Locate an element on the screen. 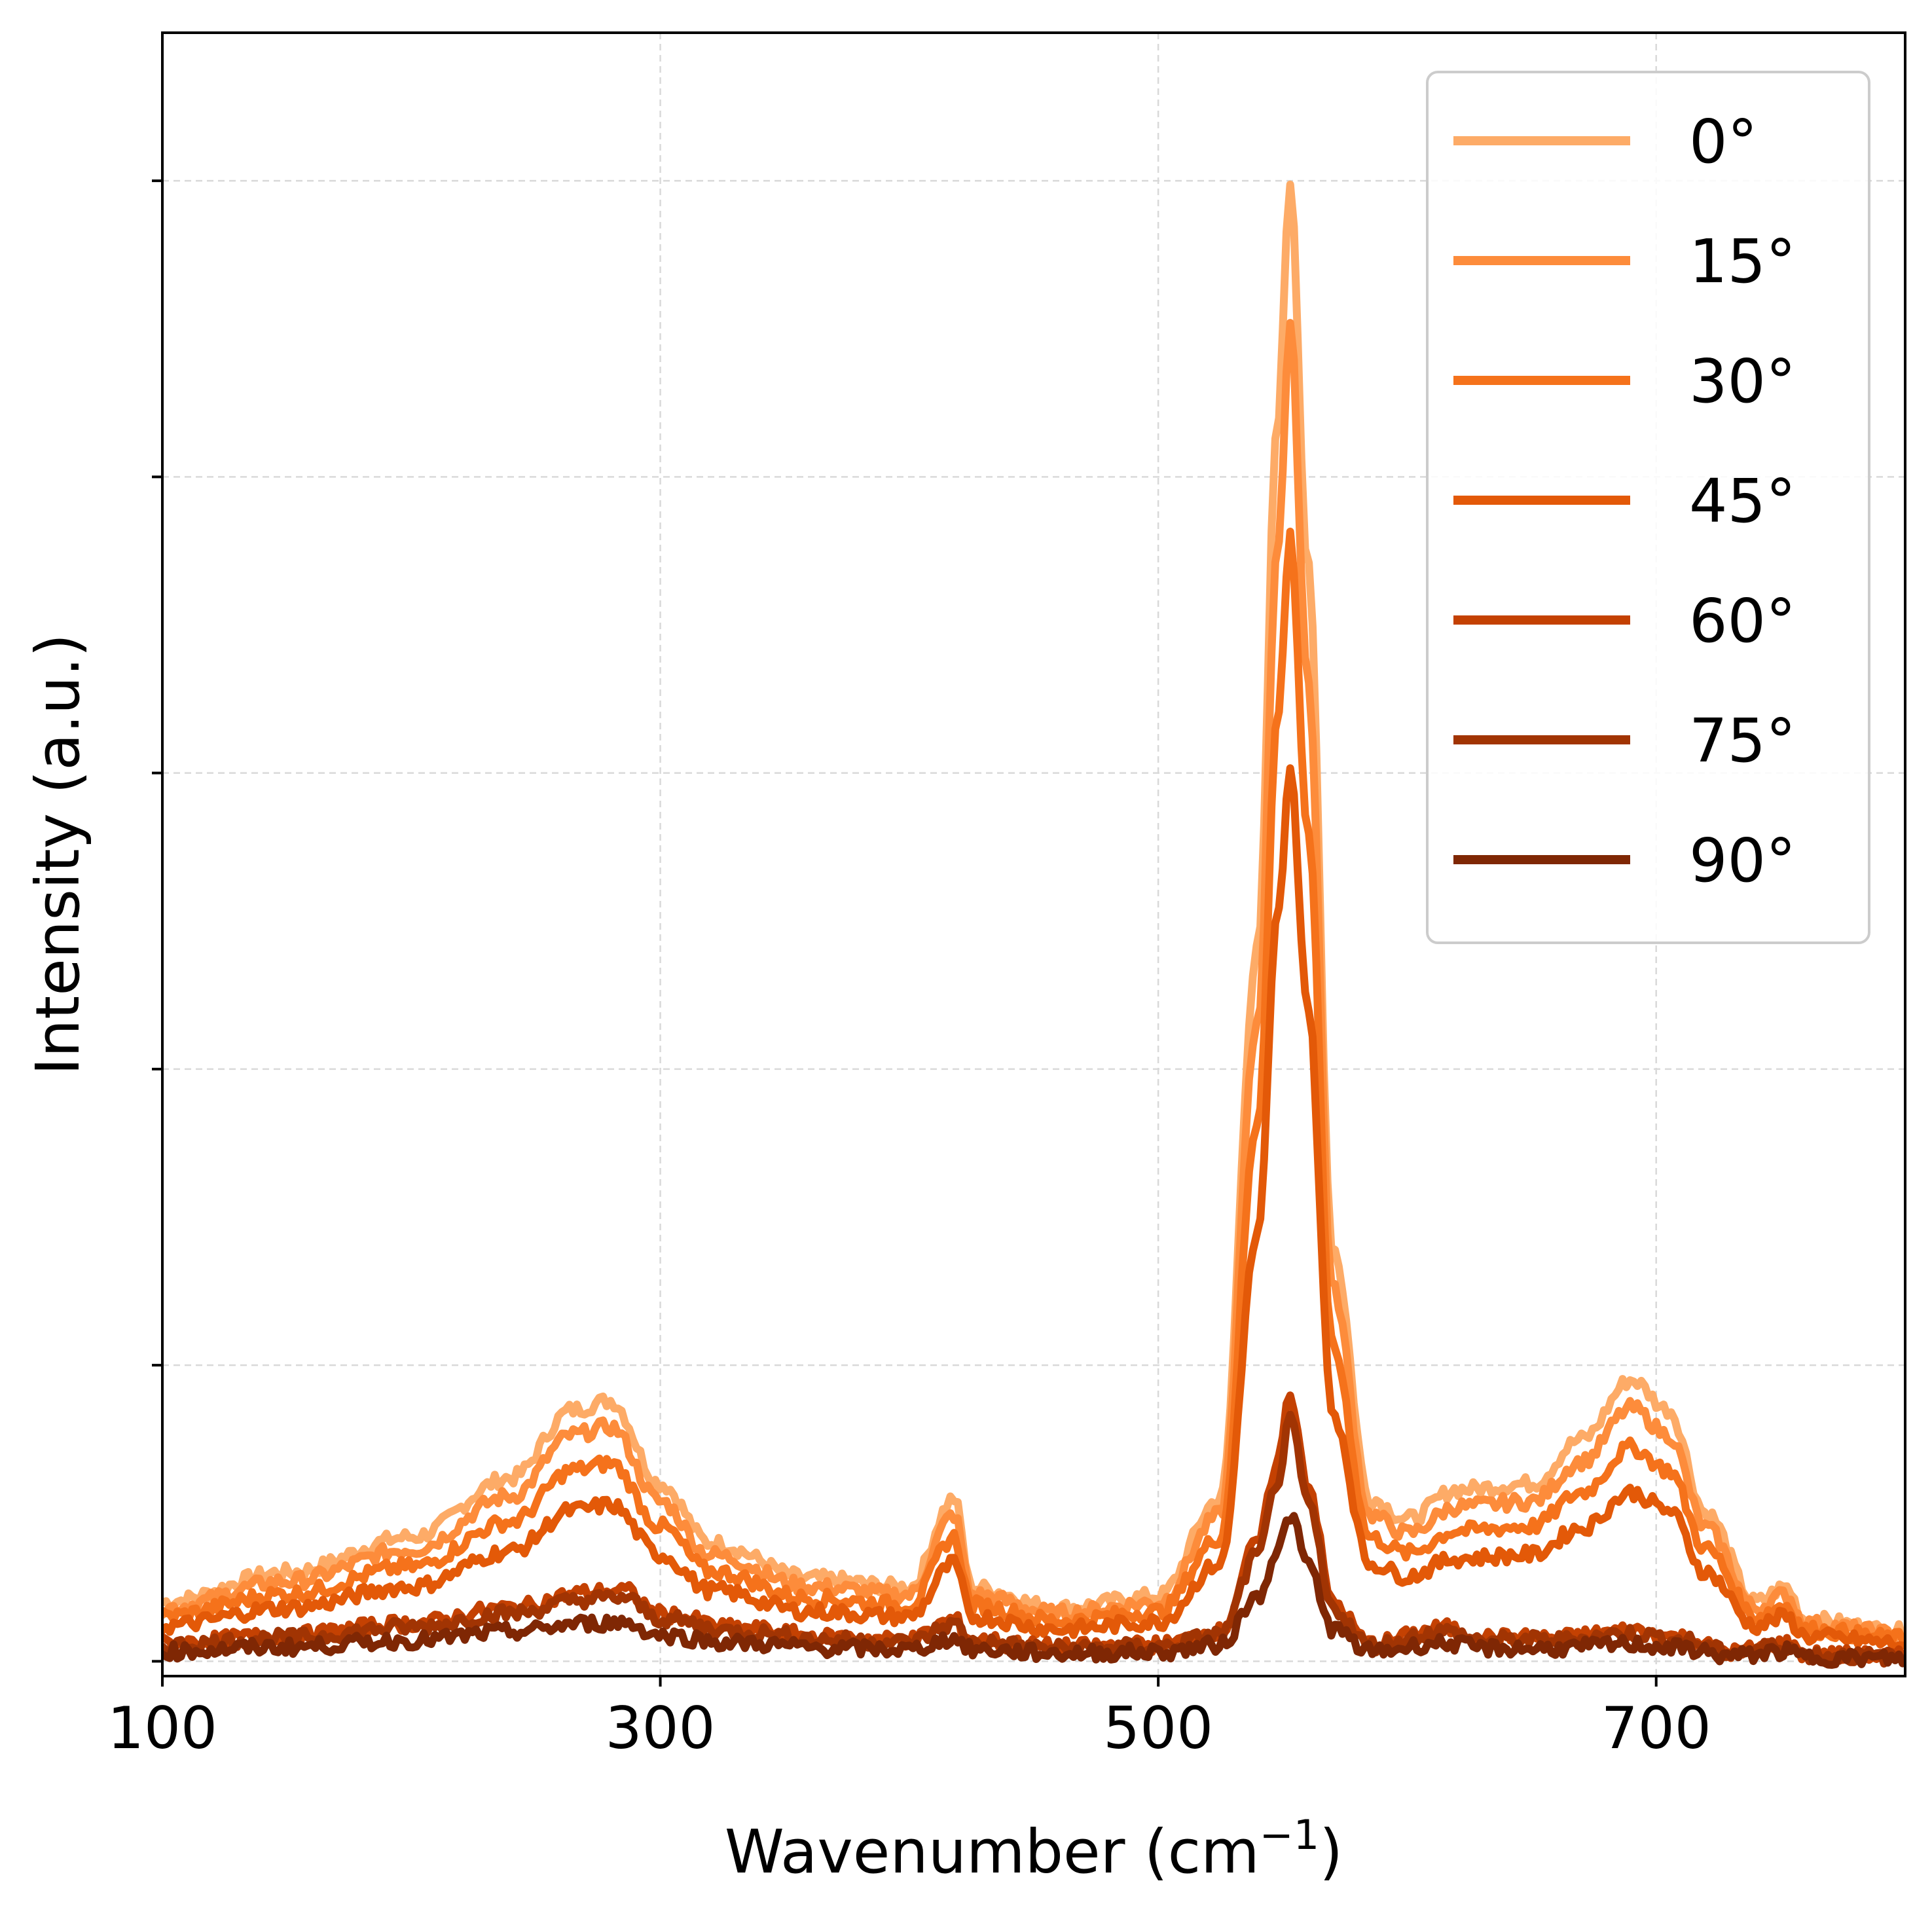 The height and width of the screenshot is (1919, 1932). x-axis-title: Wavenumber (cm−1) is located at coordinates (1034, 1849).